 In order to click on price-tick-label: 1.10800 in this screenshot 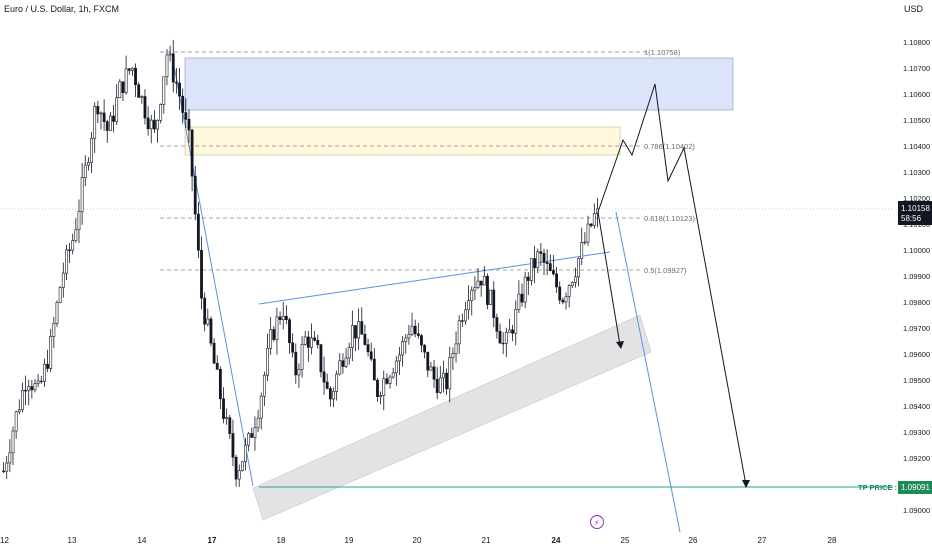, I will do `click(916, 42)`.